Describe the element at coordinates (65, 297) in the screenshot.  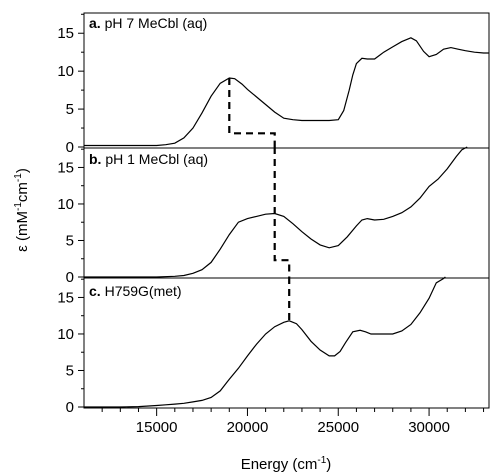
I see `panel-c-y-tick-label: 15` at that location.